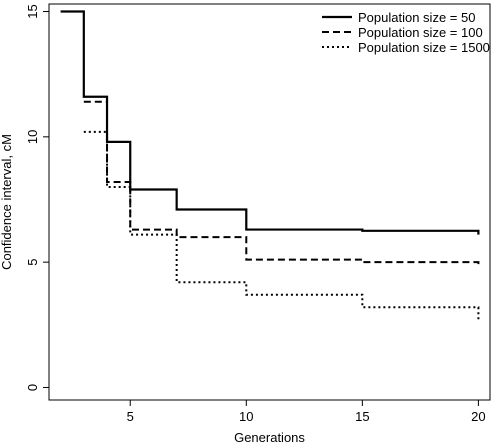 This screenshot has width=495, height=446. I want to click on y-tick-label: 10, so click(32, 137).